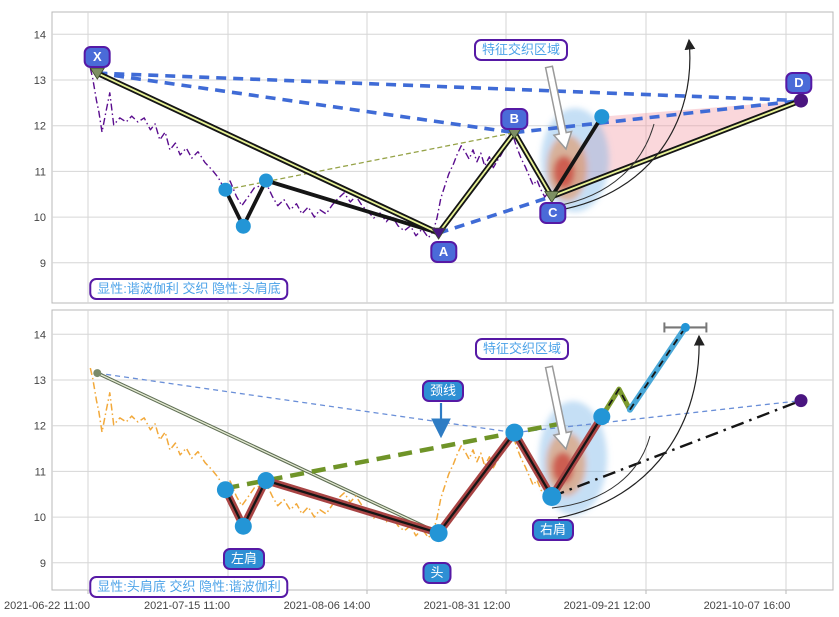 The width and height of the screenshot is (839, 617). What do you see at coordinates (607, 606) in the screenshot?
I see `x-tick-label: 2021-09-21 12:00` at bounding box center [607, 606].